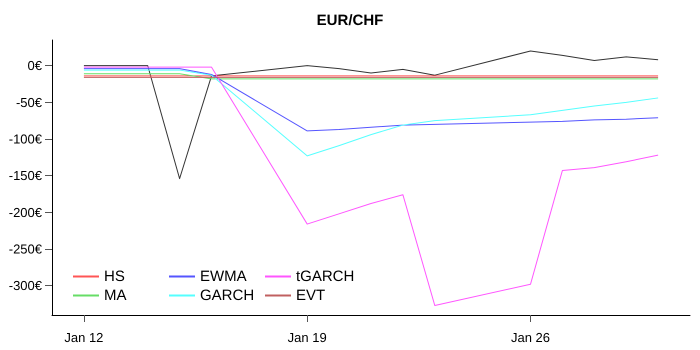 The height and width of the screenshot is (350, 700). I want to click on y-tick-label: -300€, so click(25, 286).